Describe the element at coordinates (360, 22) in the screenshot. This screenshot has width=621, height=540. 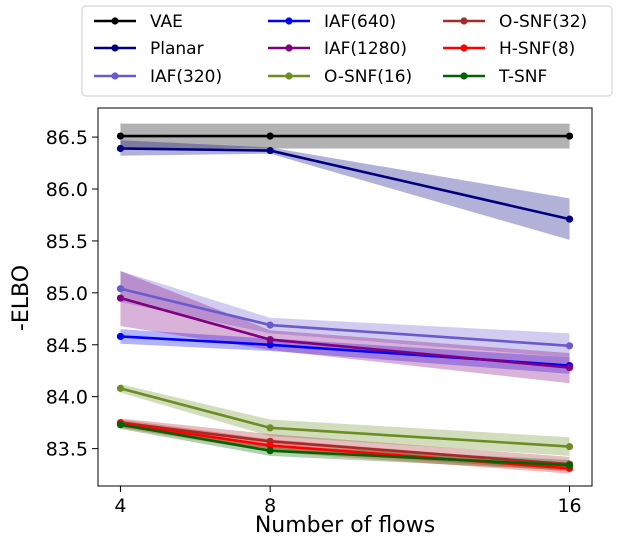
I see `legend-label: IAF(640)` at that location.